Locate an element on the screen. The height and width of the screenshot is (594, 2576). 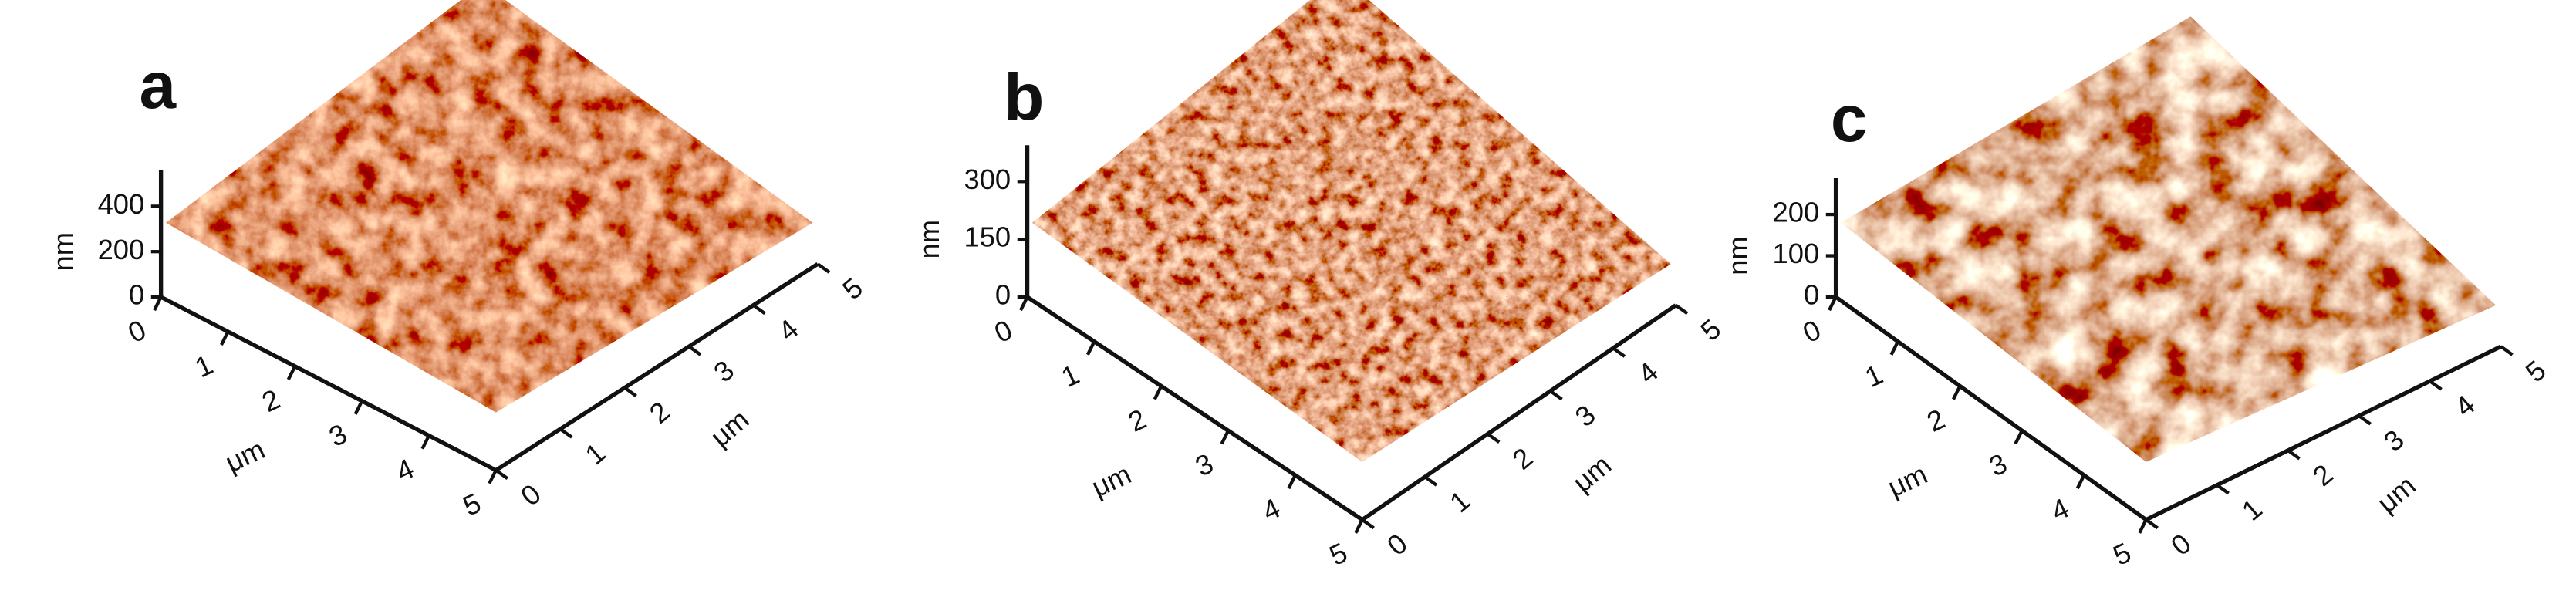
z-tick-label: 400 is located at coordinates (121, 204).